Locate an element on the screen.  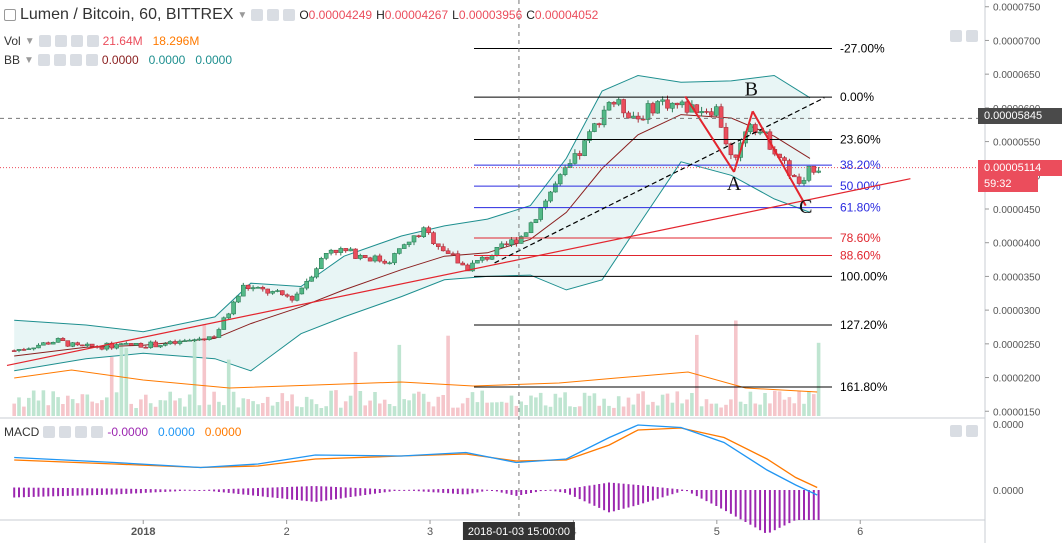
collapse-icon is located at coordinates (10, 15).